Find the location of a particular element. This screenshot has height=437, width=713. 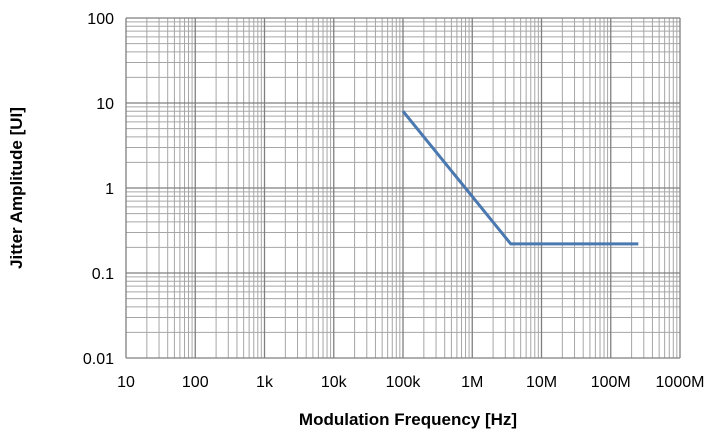

x-tick-label: 10k is located at coordinates (334, 382).